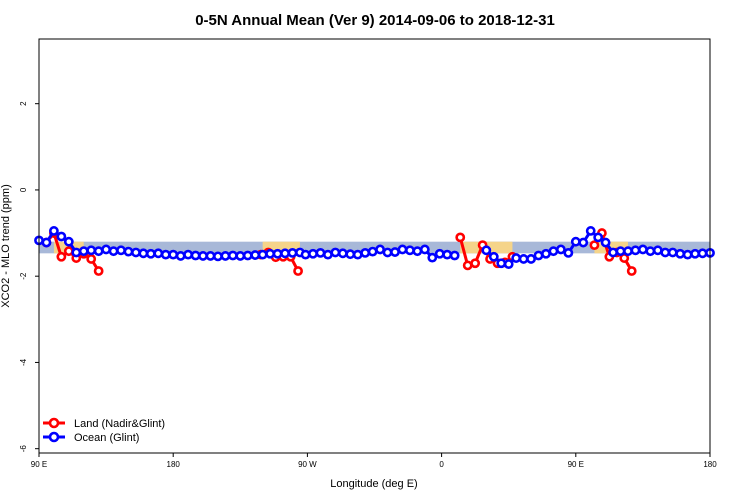 The image size is (750, 500). Describe the element at coordinates (23, 103) in the screenshot. I see `y-tick-label: 2` at that location.